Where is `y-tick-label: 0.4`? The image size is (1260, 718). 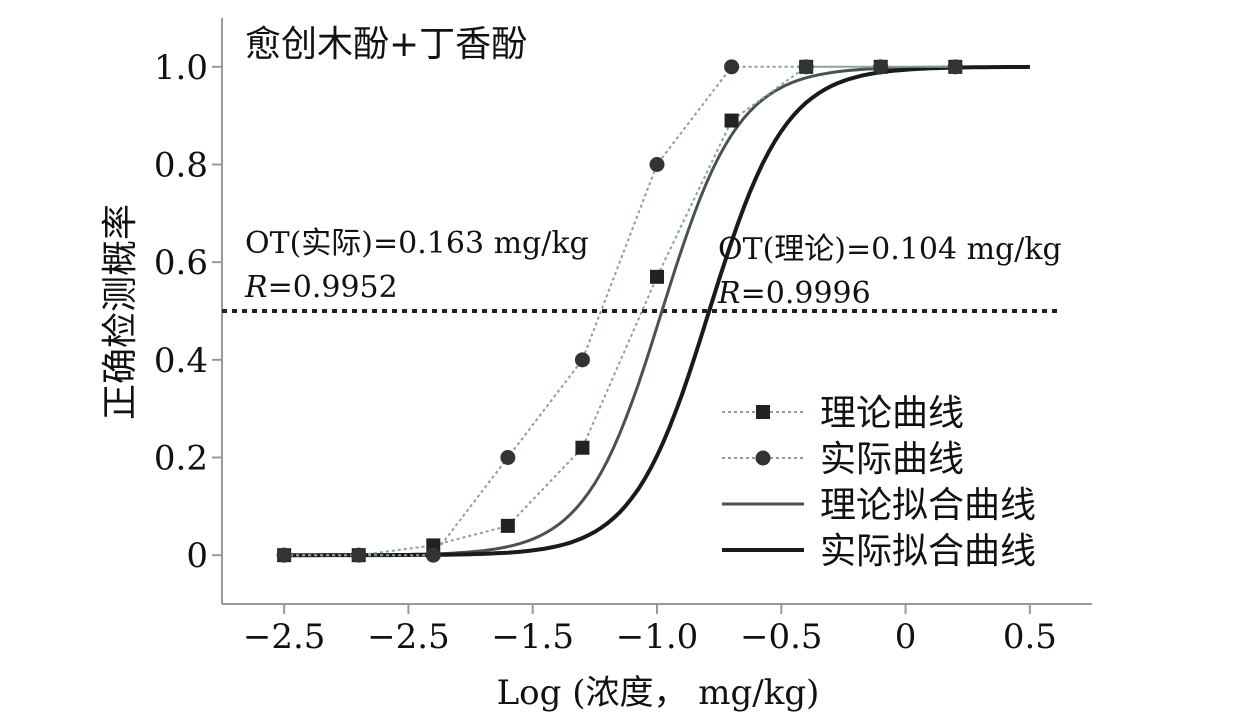 y-tick-label: 0.4 is located at coordinates (181, 361).